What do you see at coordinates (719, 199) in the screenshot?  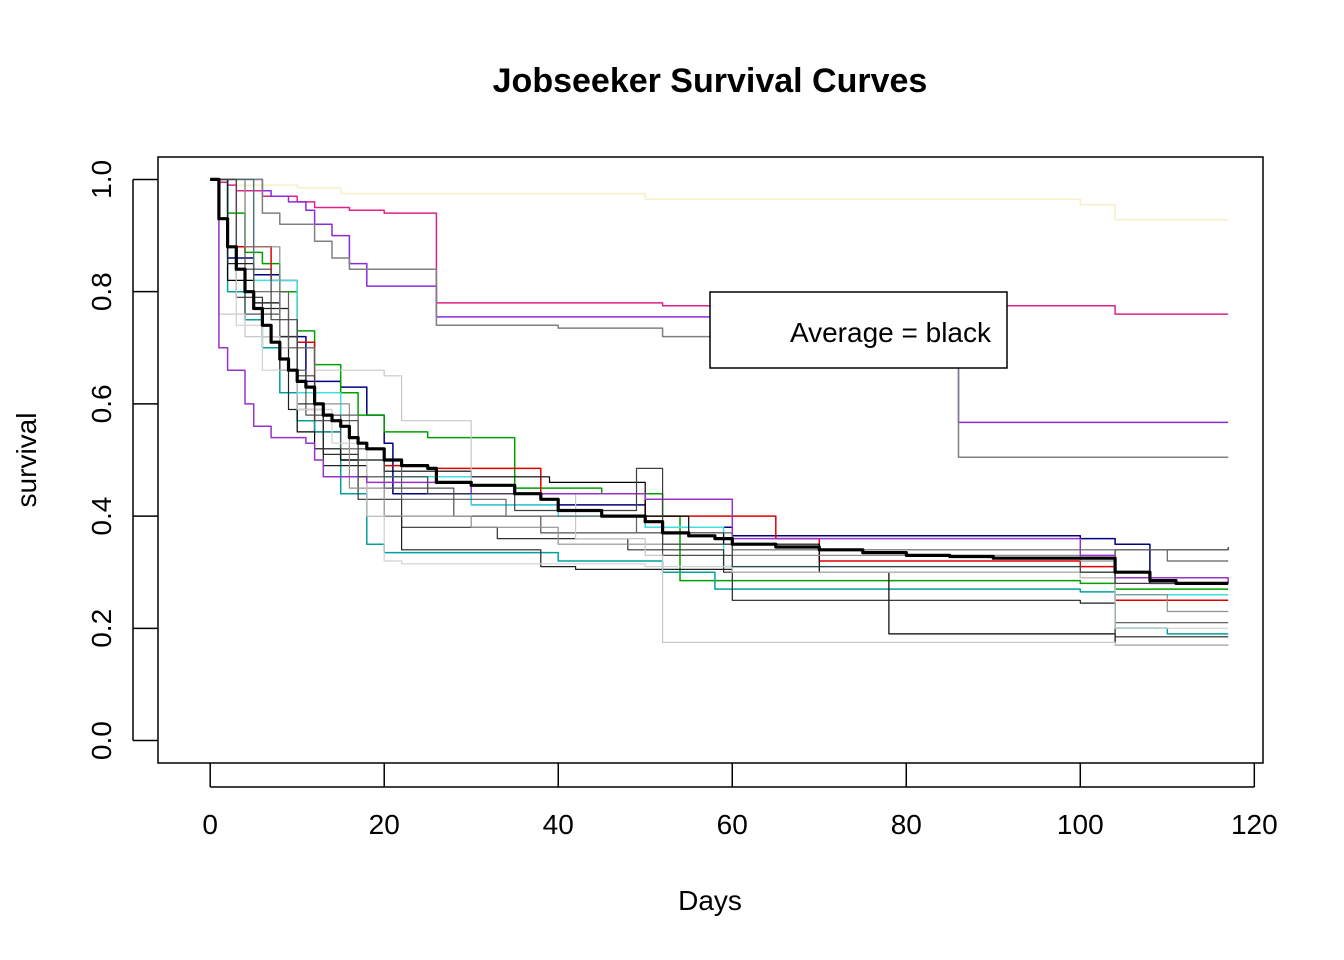 I see `series-1-line` at bounding box center [719, 199].